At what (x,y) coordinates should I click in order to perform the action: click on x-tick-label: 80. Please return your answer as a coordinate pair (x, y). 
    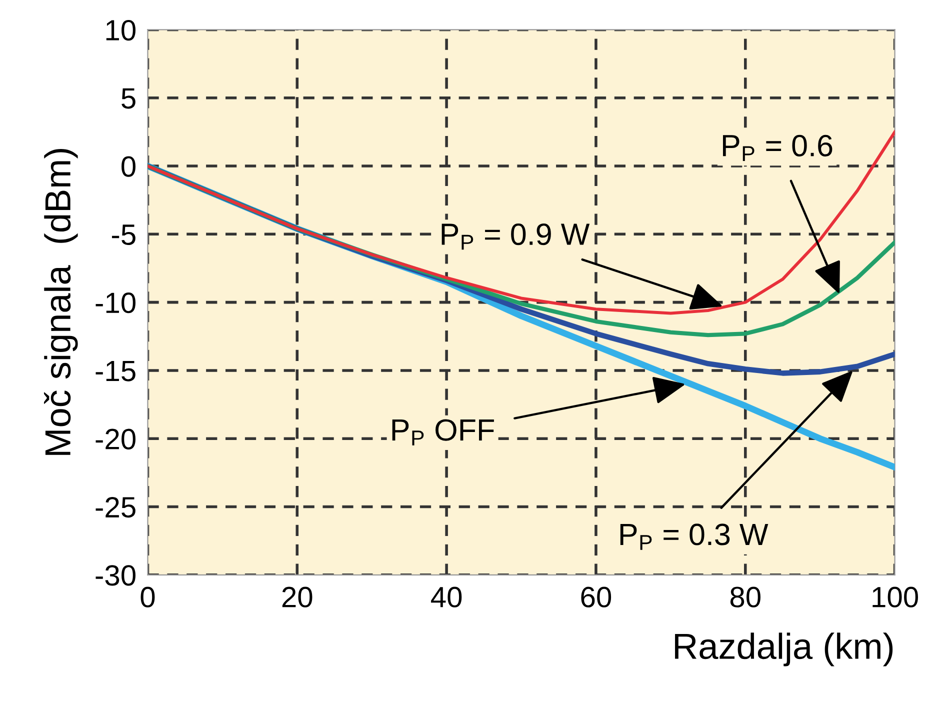
    Looking at the image, I should click on (745, 597).